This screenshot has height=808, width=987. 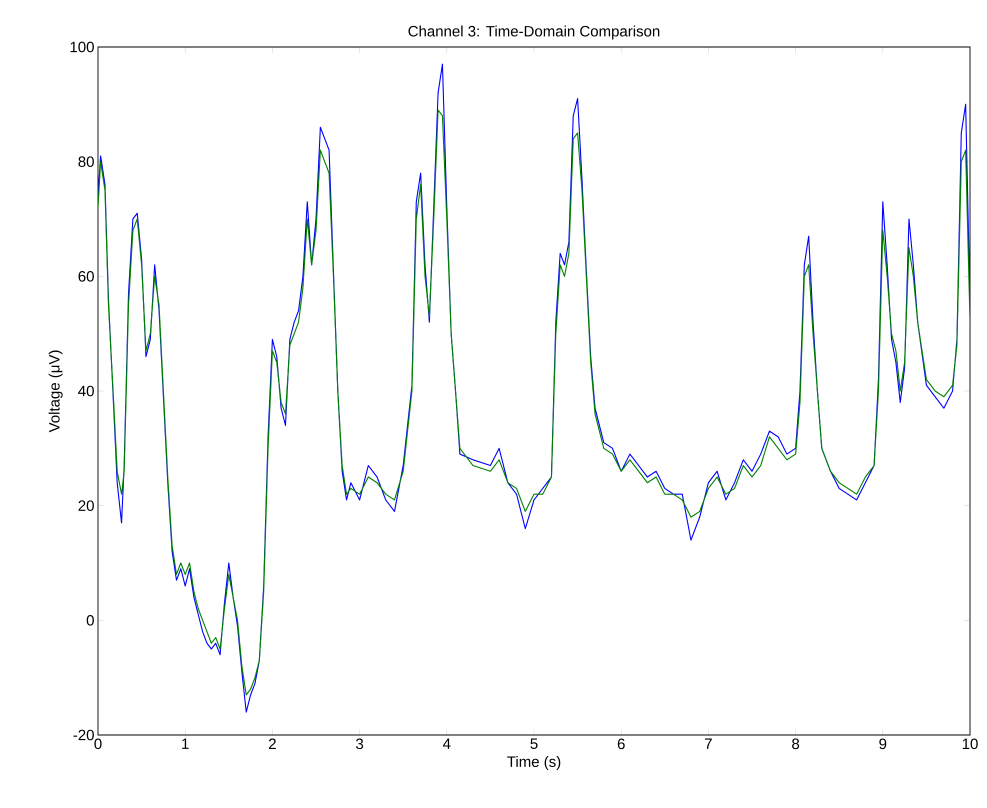 I want to click on x-tick-label: 5, so click(x=534, y=743).